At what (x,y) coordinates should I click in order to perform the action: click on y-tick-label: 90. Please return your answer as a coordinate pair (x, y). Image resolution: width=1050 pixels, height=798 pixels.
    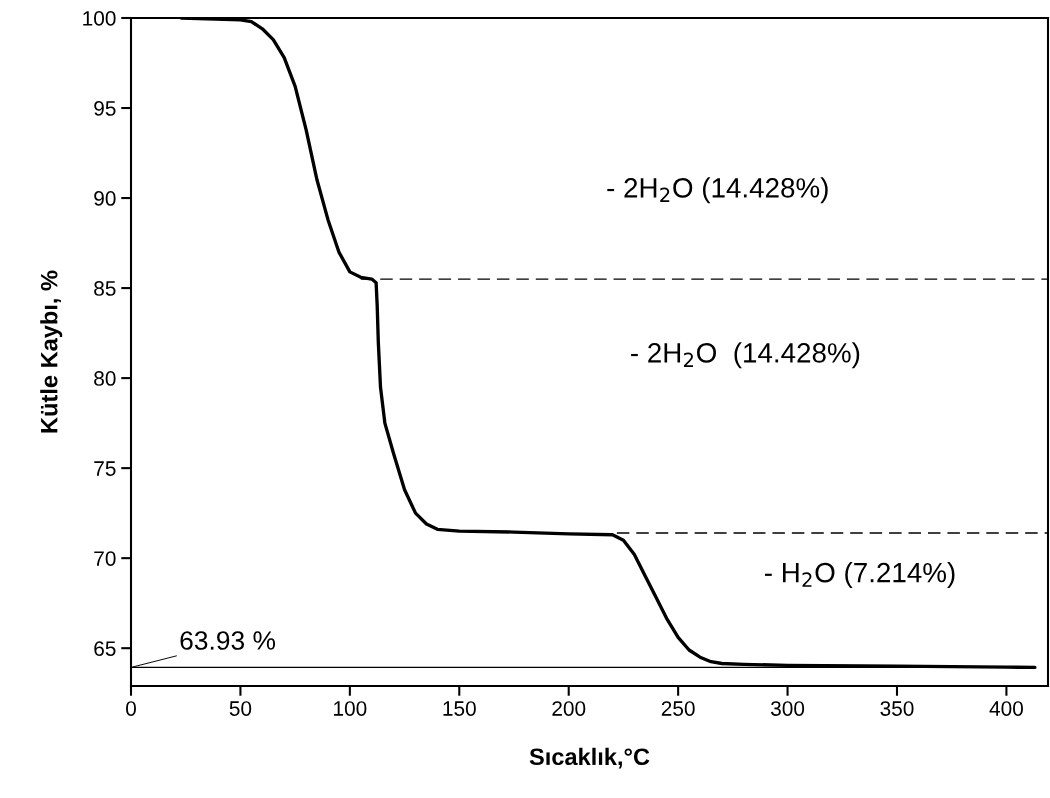
    Looking at the image, I should click on (105, 198).